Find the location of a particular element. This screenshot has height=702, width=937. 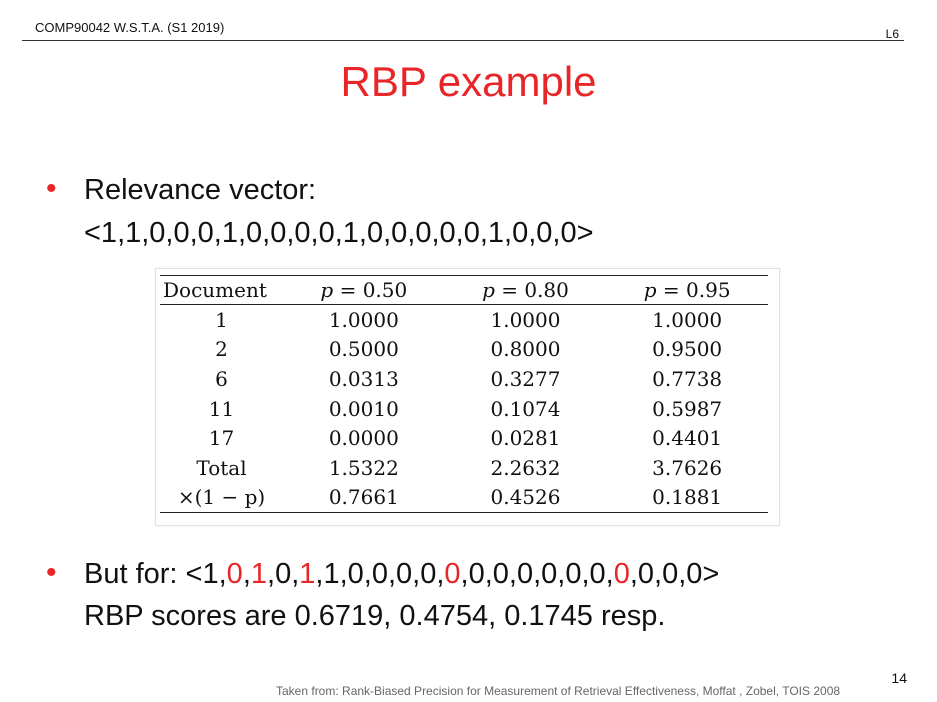

cell-document: 6 is located at coordinates (221, 378).